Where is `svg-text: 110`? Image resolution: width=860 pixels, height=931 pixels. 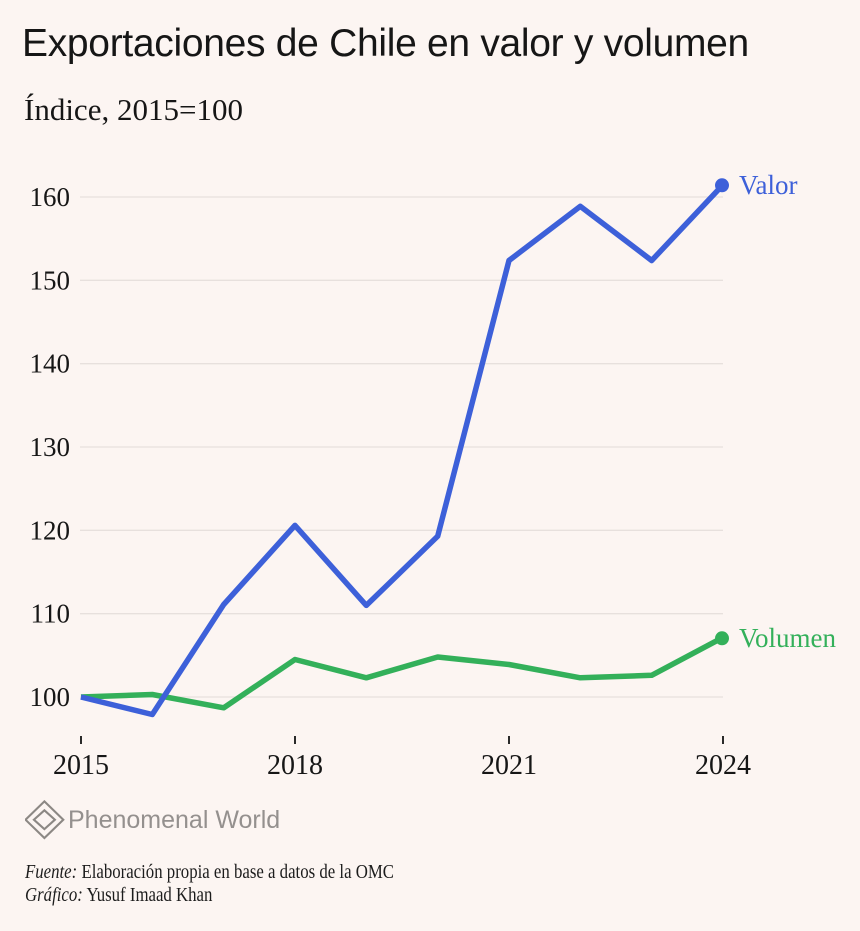 svg-text: 110 is located at coordinates (51, 614).